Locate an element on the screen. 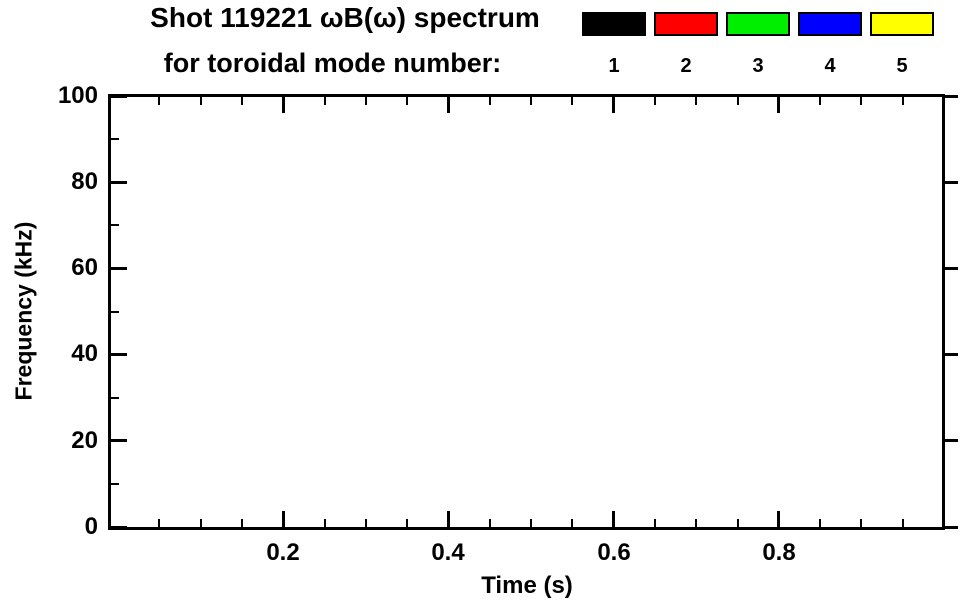 The image size is (963, 615). chart-title: Shot 119221 ωB(ω) spectrum is located at coordinates (345, 17).